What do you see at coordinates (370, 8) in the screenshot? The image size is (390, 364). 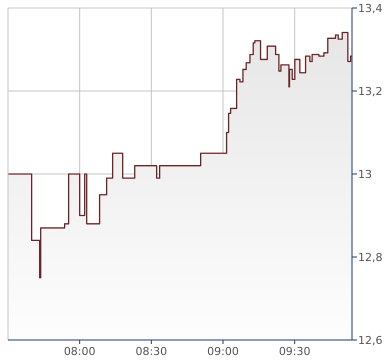 I see `y-tick-label: 13,4` at bounding box center [370, 8].